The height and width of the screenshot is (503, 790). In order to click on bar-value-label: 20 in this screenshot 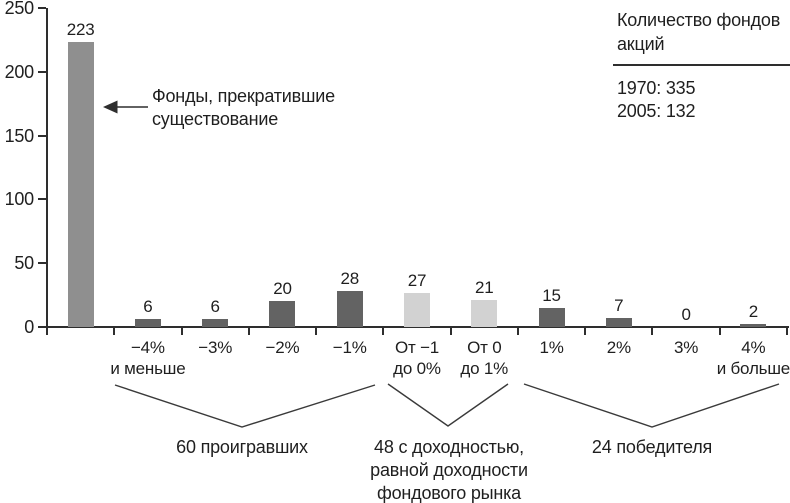, I will do `click(282, 289)`.